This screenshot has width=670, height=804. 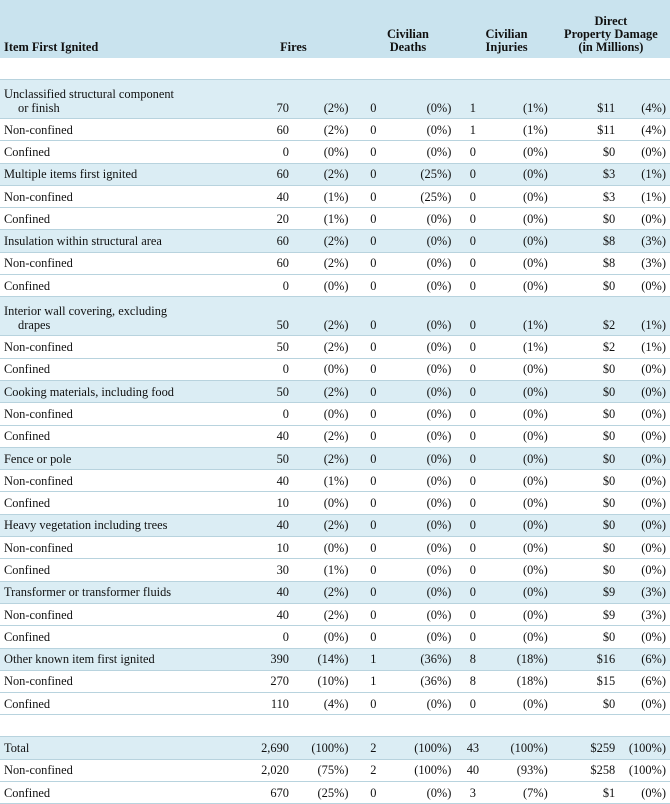 I want to click on injuries-count: 40, so click(x=473, y=770).